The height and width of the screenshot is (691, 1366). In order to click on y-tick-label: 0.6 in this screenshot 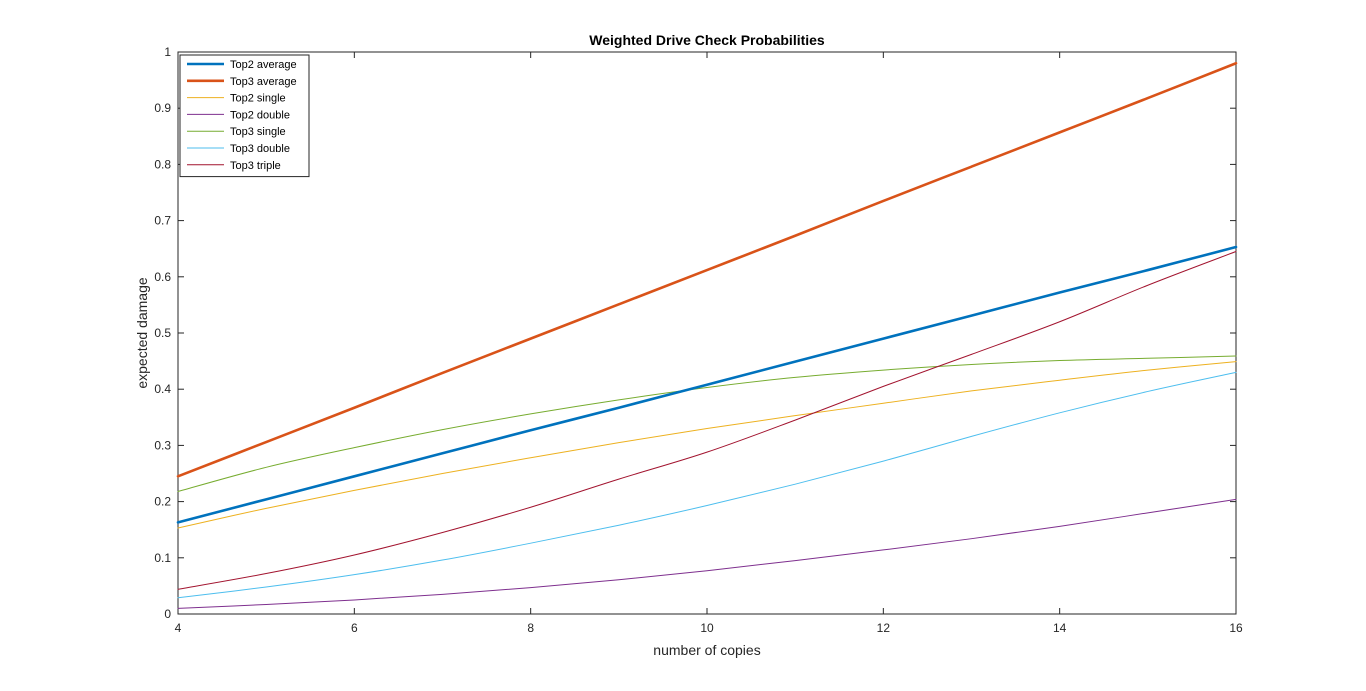, I will do `click(162, 277)`.